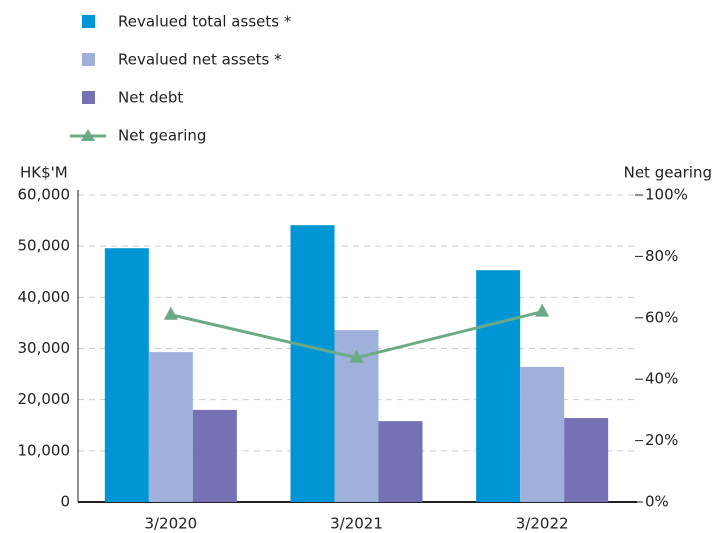  Describe the element at coordinates (44, 297) in the screenshot. I see `y-tick-label: 40,000` at that location.